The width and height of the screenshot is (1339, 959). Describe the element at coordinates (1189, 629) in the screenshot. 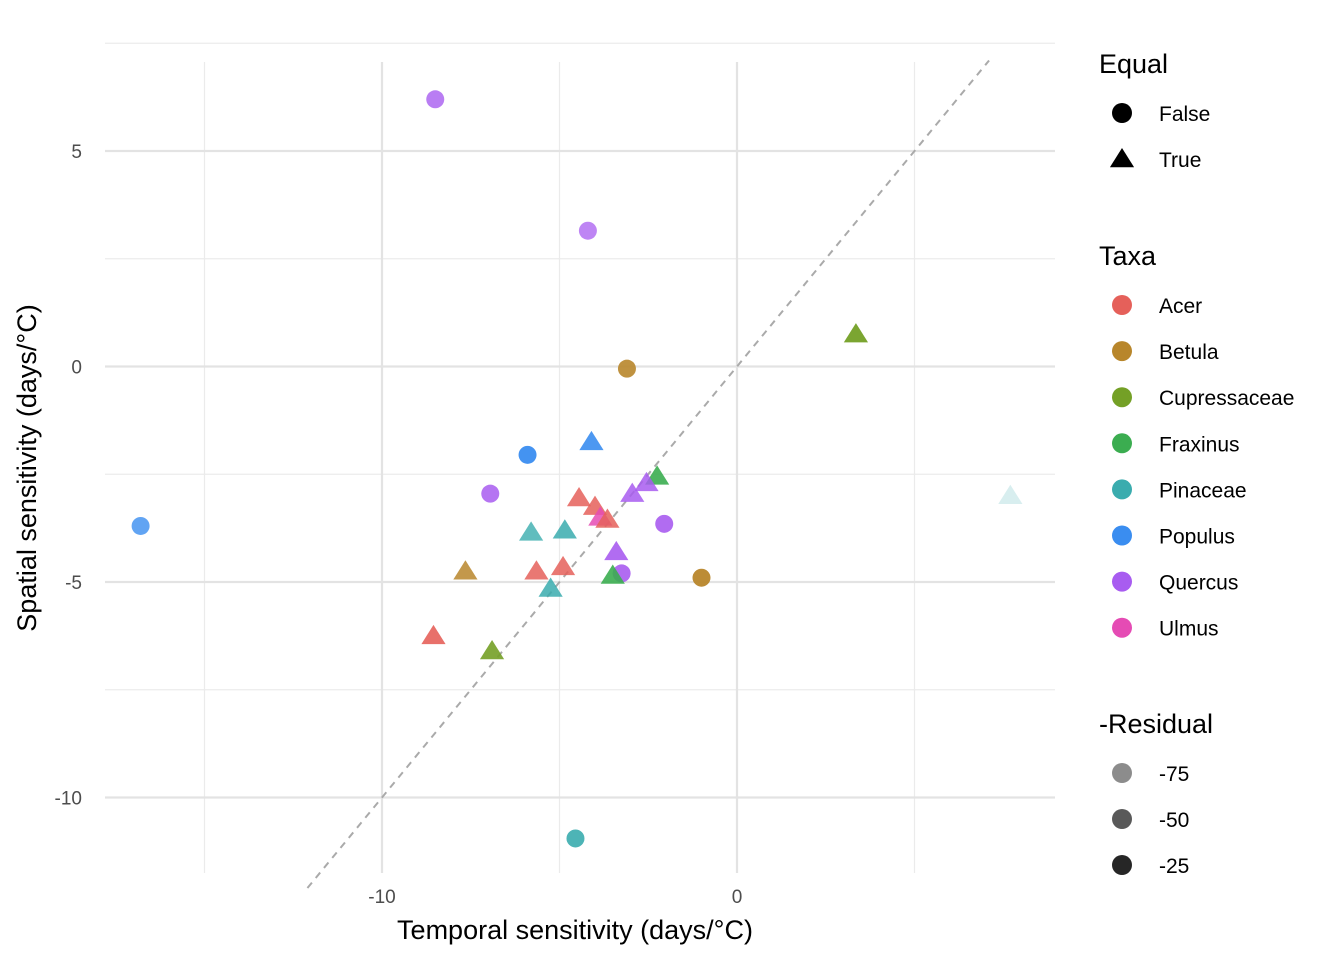

I see `legend-label-taxa: Ulmus` at that location.